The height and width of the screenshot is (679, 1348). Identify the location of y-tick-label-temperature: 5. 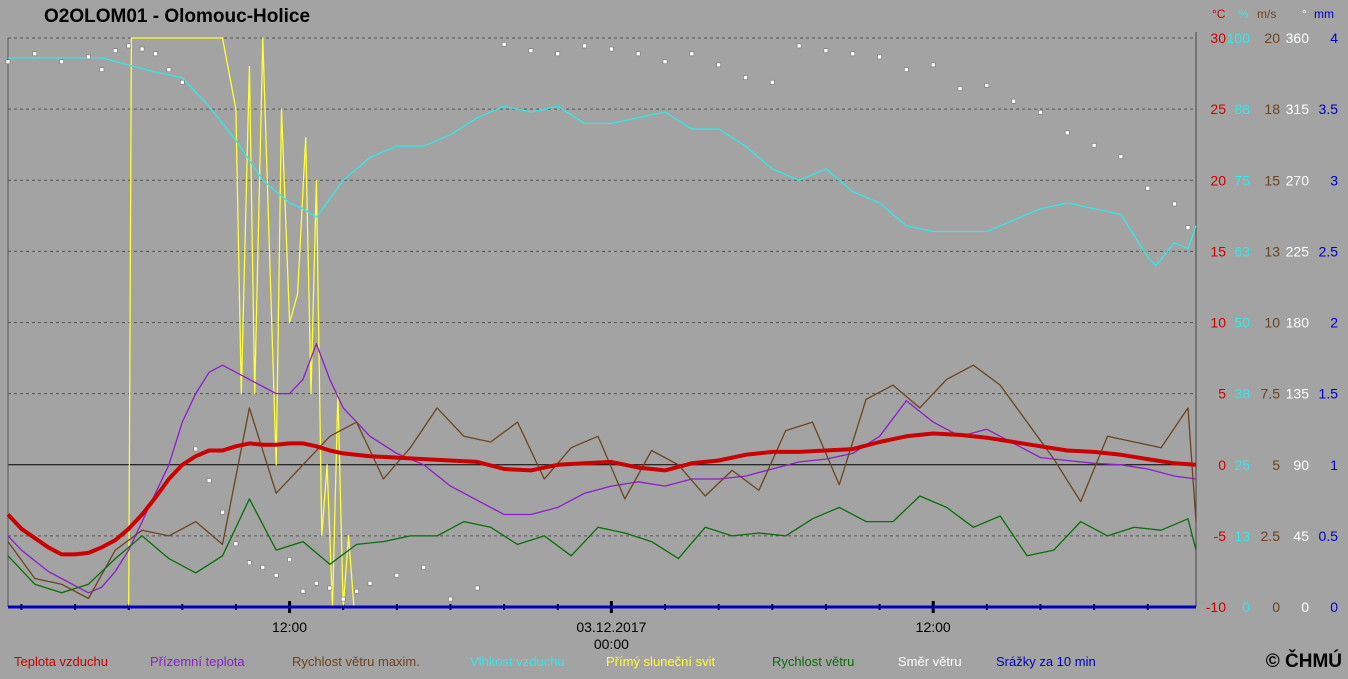
(1222, 394).